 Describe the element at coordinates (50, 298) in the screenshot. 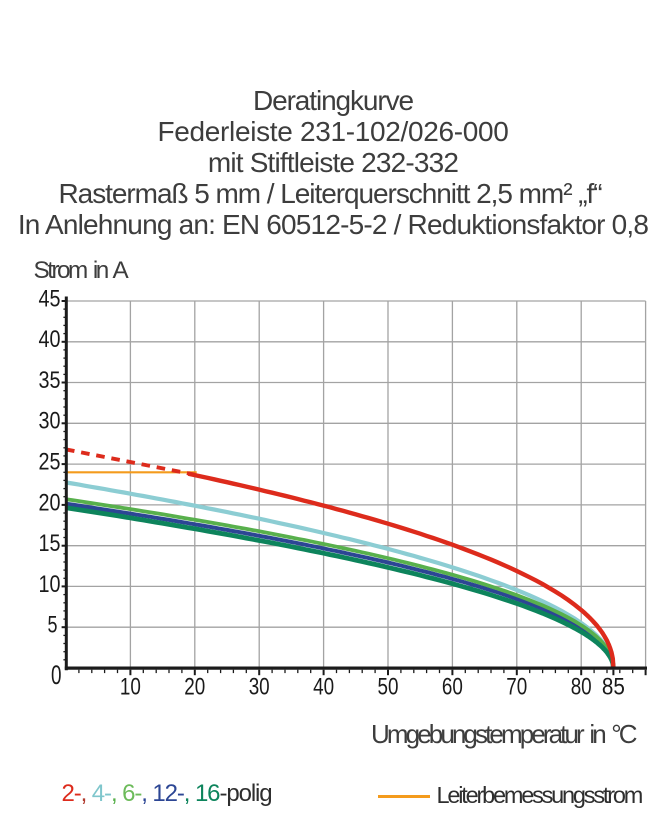

I see `svg-text: 45` at that location.